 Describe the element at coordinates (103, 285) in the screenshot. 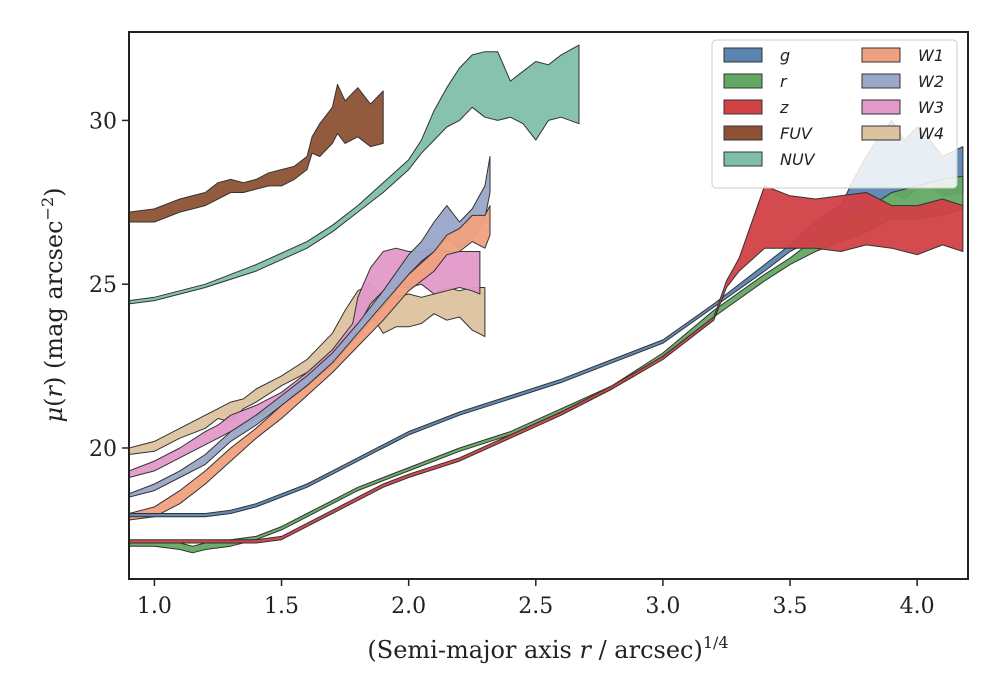

I see `y-tick-label: 25` at that location.